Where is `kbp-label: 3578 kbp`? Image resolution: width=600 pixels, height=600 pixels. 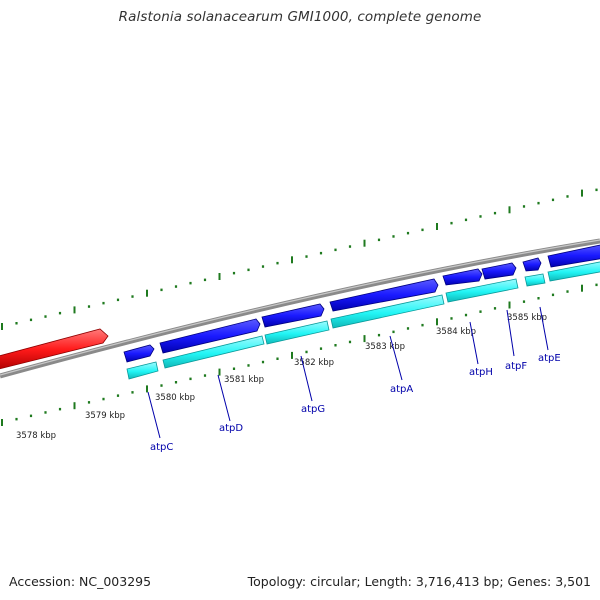
kbp-label: 3578 kbp is located at coordinates (36, 436).